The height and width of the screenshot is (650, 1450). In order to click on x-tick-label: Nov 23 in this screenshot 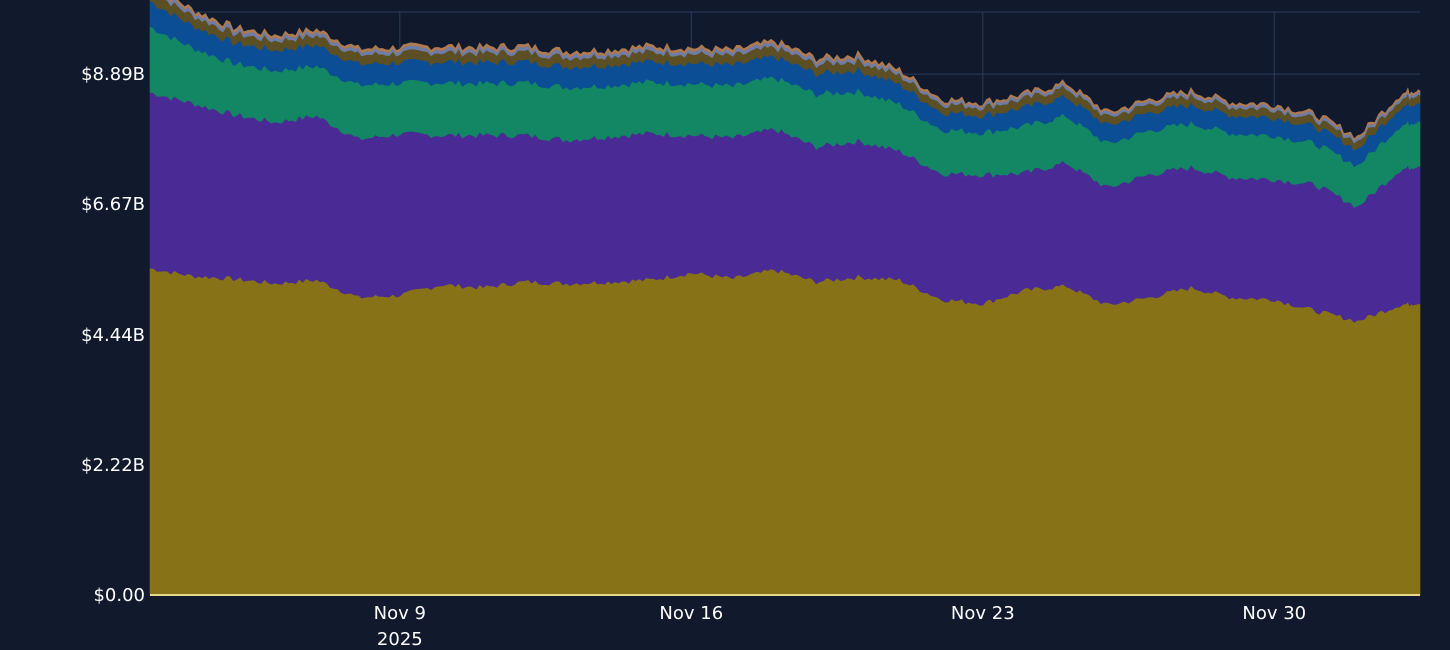, I will do `click(983, 613)`.